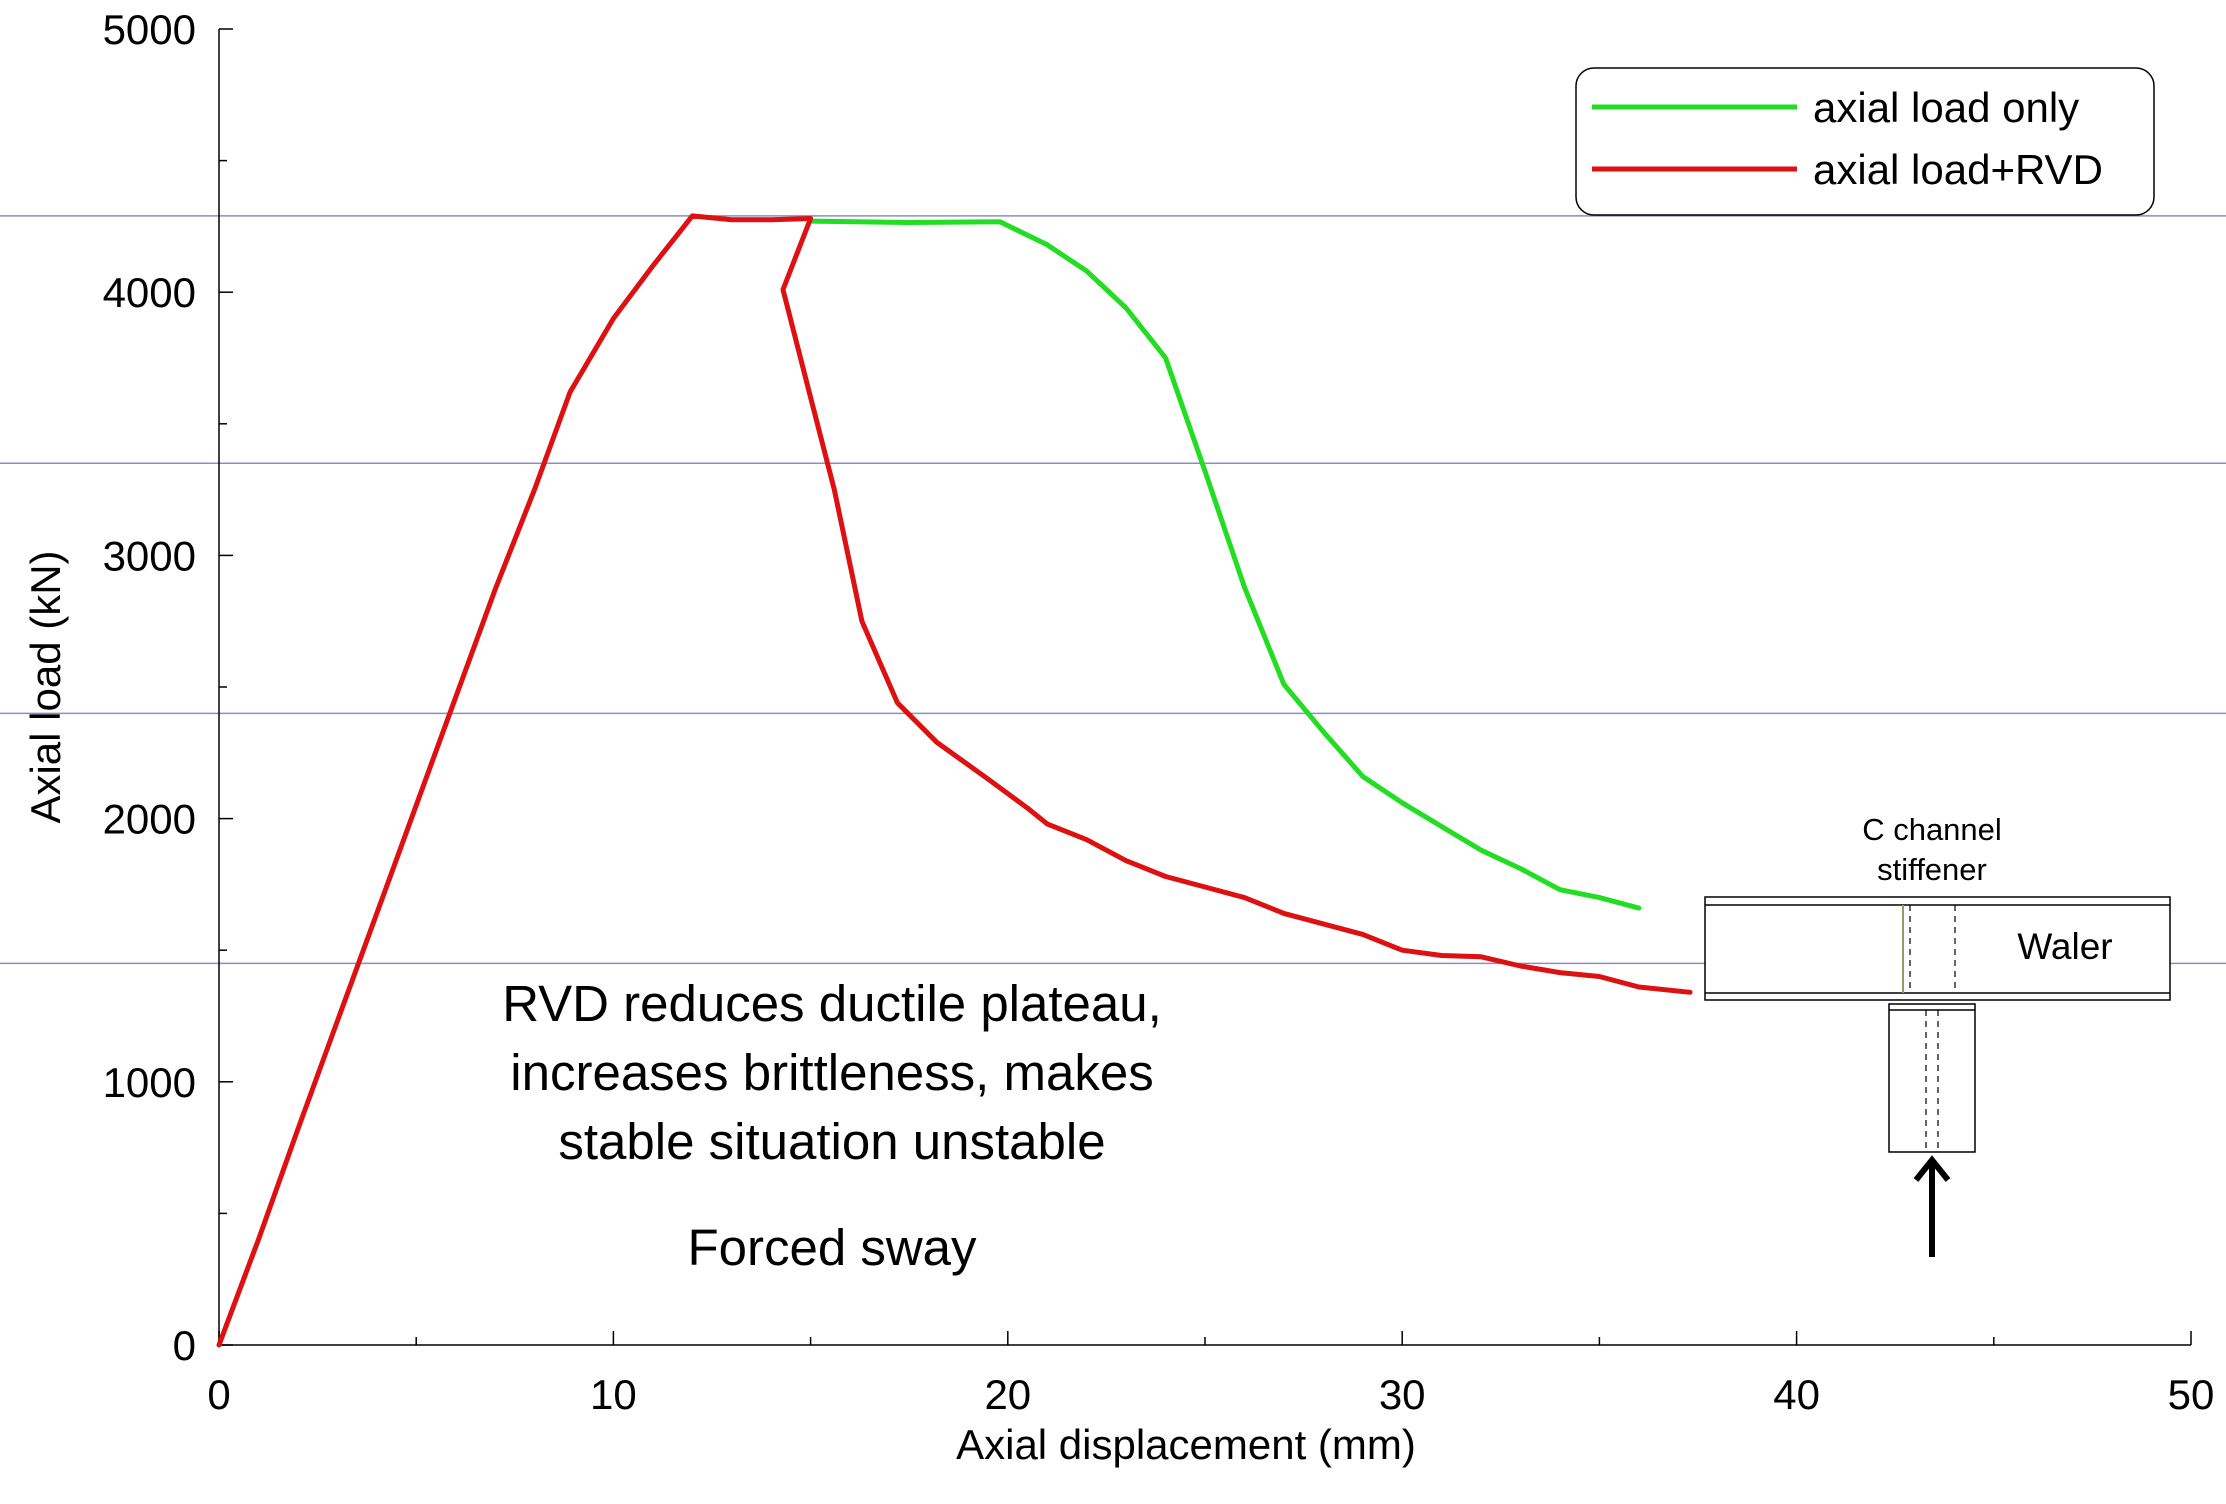  What do you see at coordinates (832, 1003) in the screenshot?
I see `annotation-line-1: RVD reduces ductile plateau,` at bounding box center [832, 1003].